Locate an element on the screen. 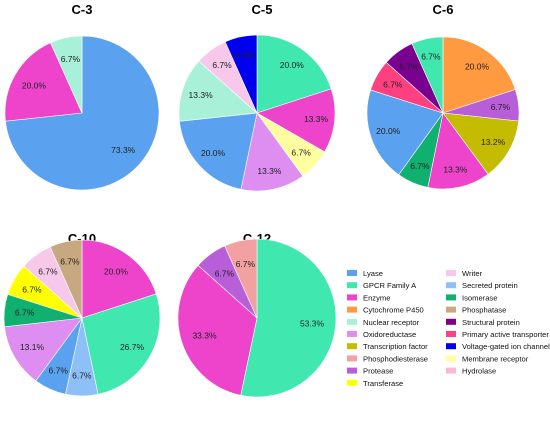 The height and width of the screenshot is (421, 550). legend-label: Secreted protein is located at coordinates (490, 285).